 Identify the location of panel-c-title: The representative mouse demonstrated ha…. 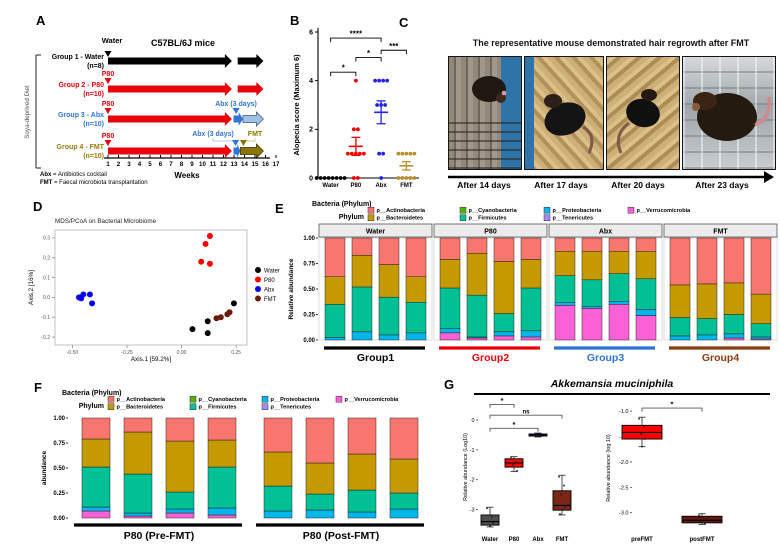
(611, 43).